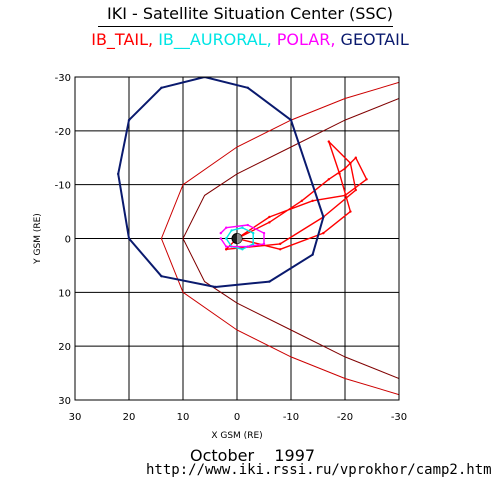 The height and width of the screenshot is (500, 500). What do you see at coordinates (236, 436) in the screenshot?
I see `x-axis-label: X GSM (RE)` at bounding box center [236, 436].